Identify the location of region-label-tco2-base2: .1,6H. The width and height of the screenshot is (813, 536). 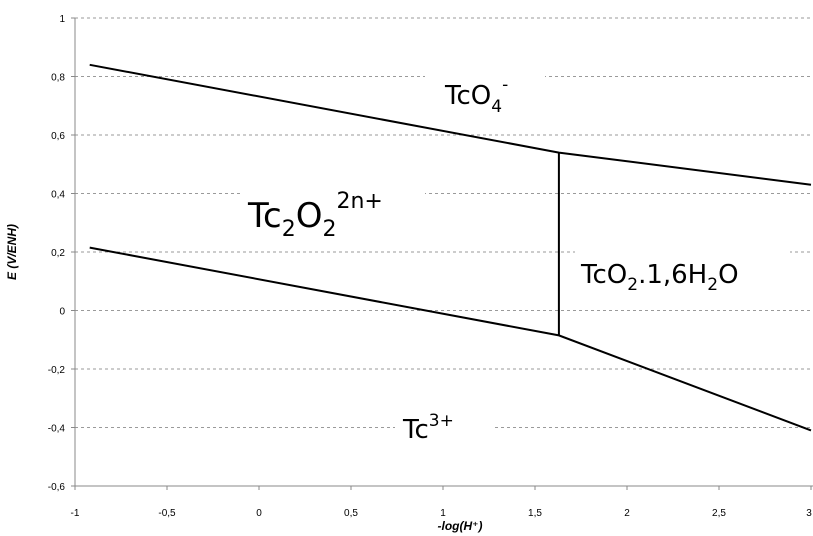
(672, 275).